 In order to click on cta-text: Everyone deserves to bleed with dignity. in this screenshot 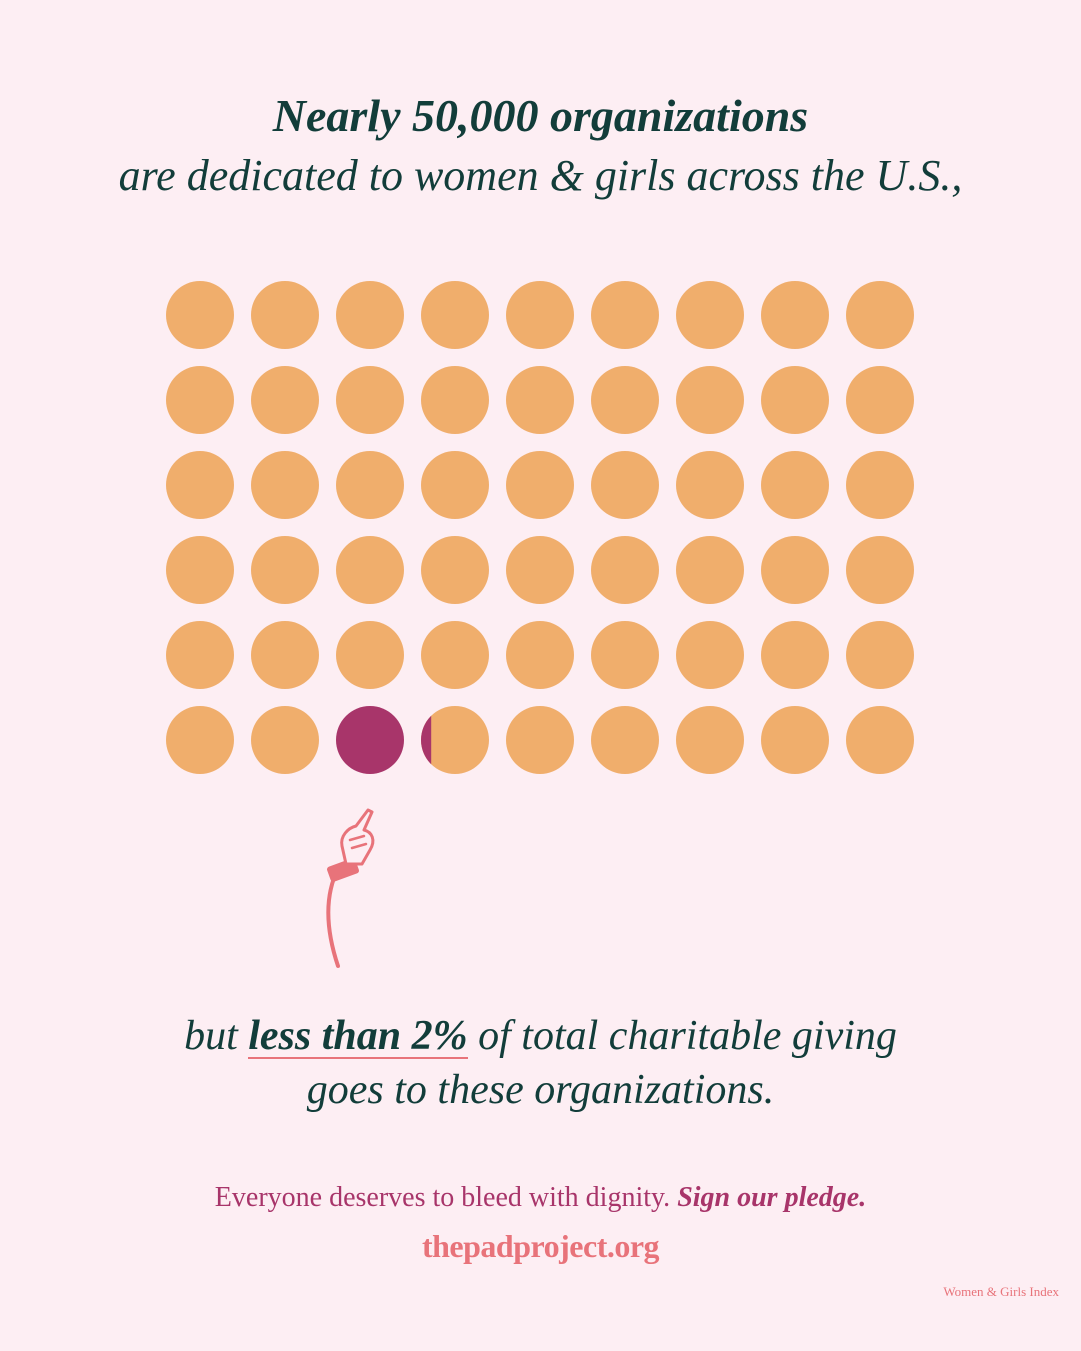, I will do `click(442, 1197)`.